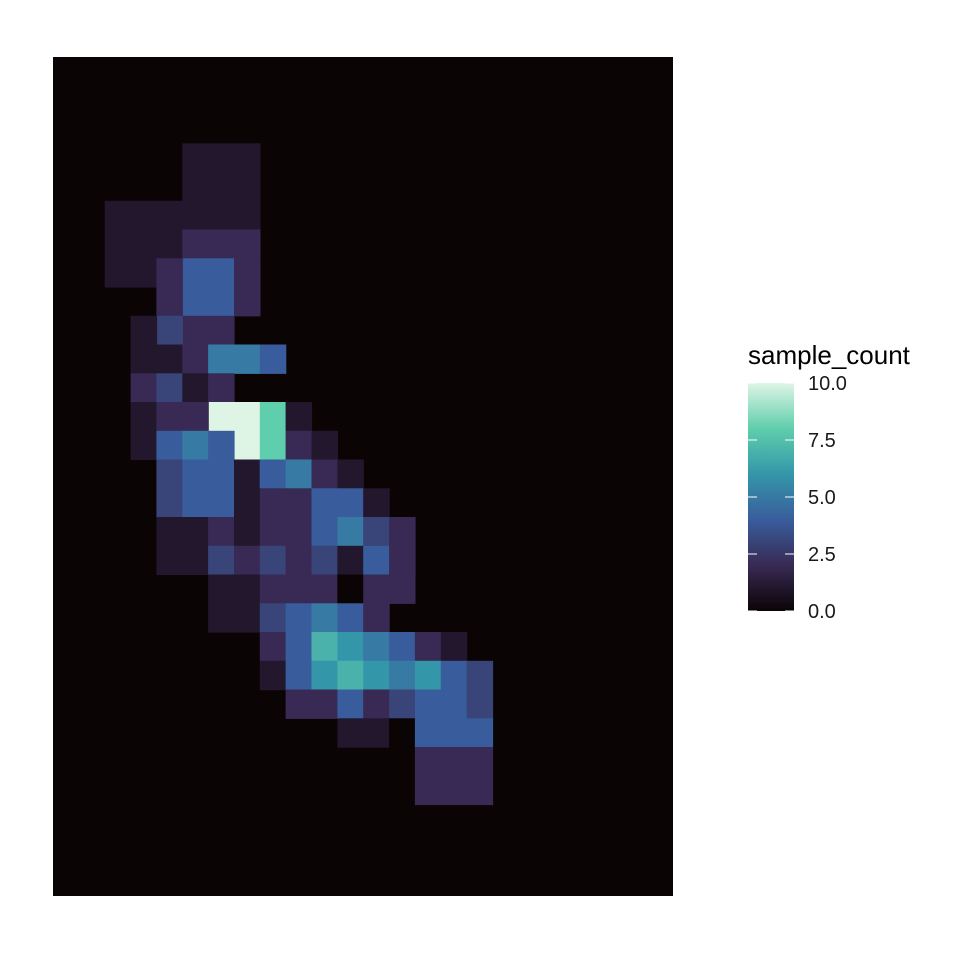  I want to click on legend-ticks: 0.0 2.5 5.0 7.5 10.0, so click(797, 498).